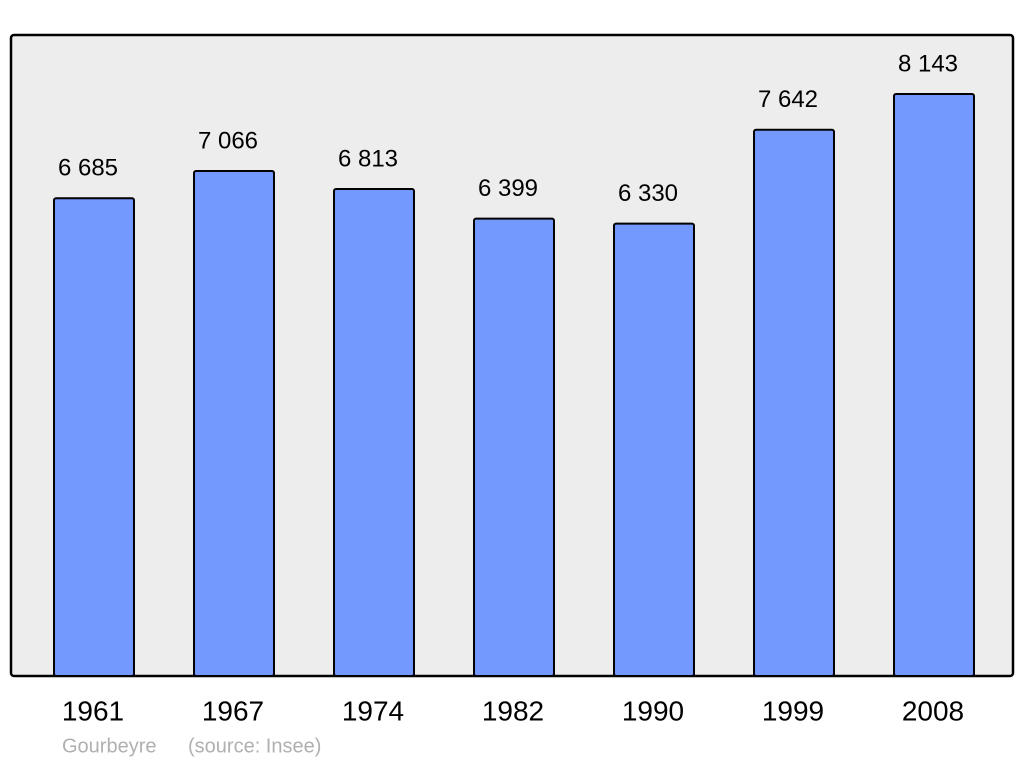 The height and width of the screenshot is (765, 1024). I want to click on value-label: 8 143, so click(928, 63).